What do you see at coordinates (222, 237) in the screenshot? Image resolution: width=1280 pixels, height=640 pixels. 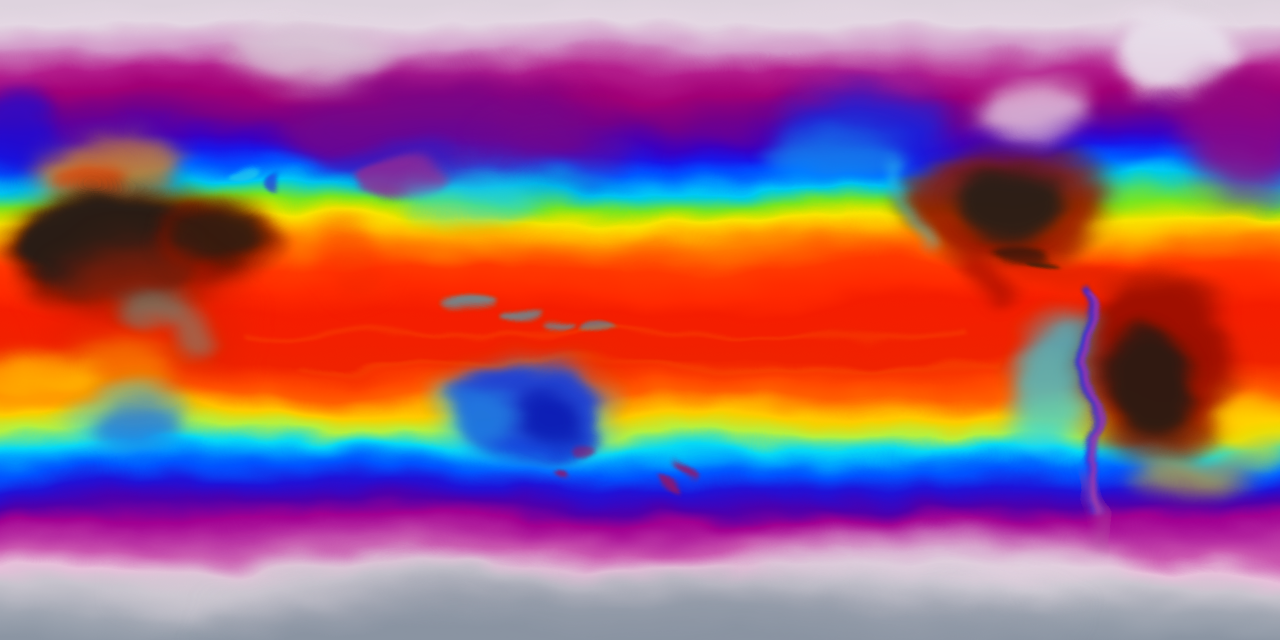 I see `arabia-black-core` at bounding box center [222, 237].